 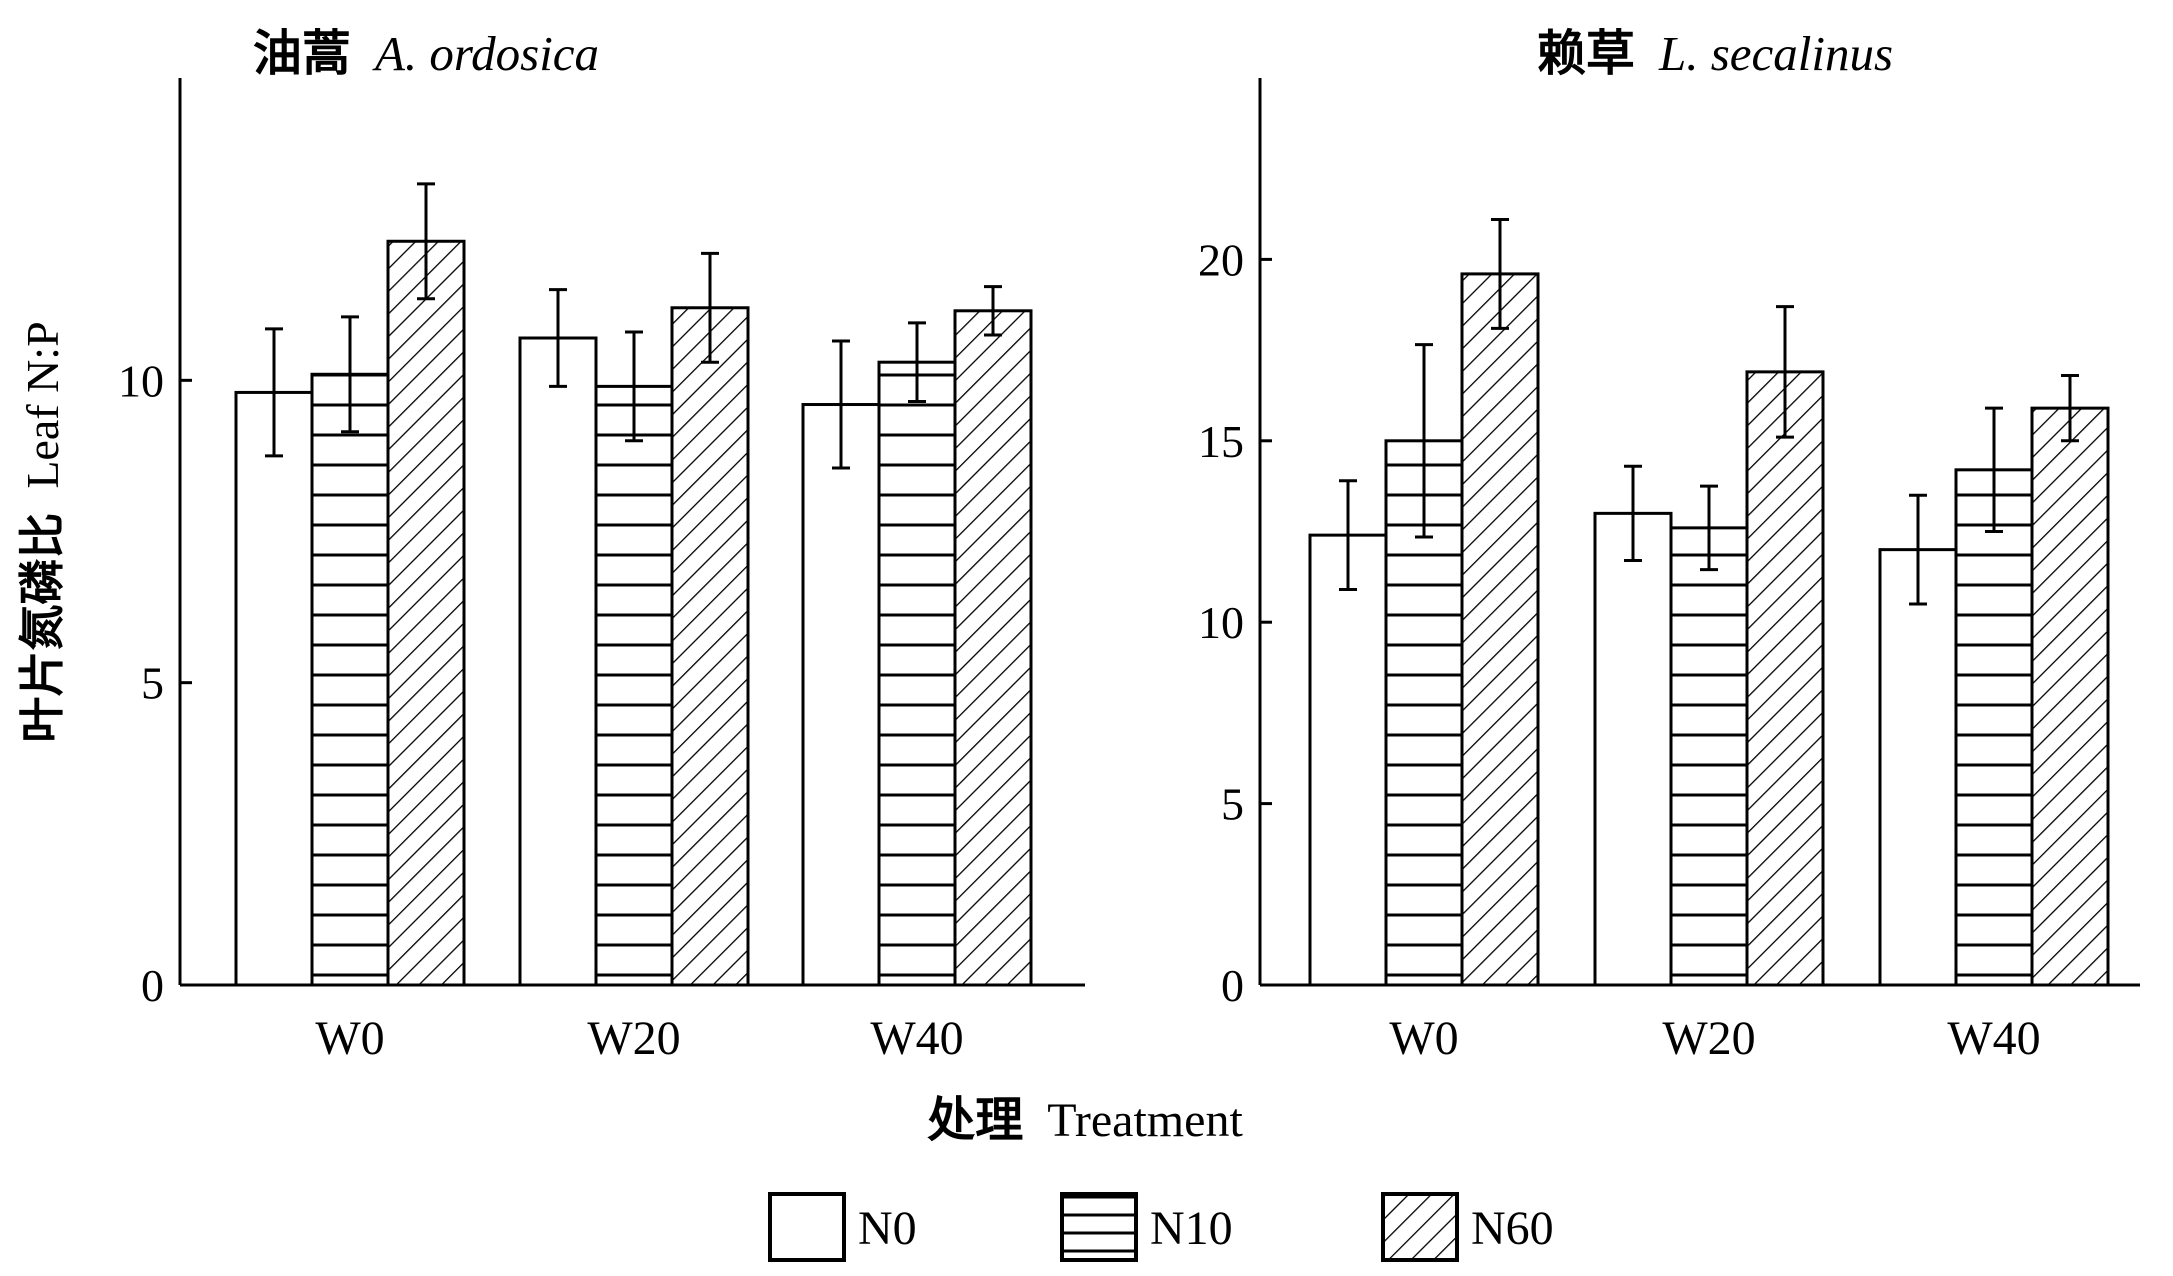 I want to click on legend: N0 N10 N60, so click(x=1161, y=1227).